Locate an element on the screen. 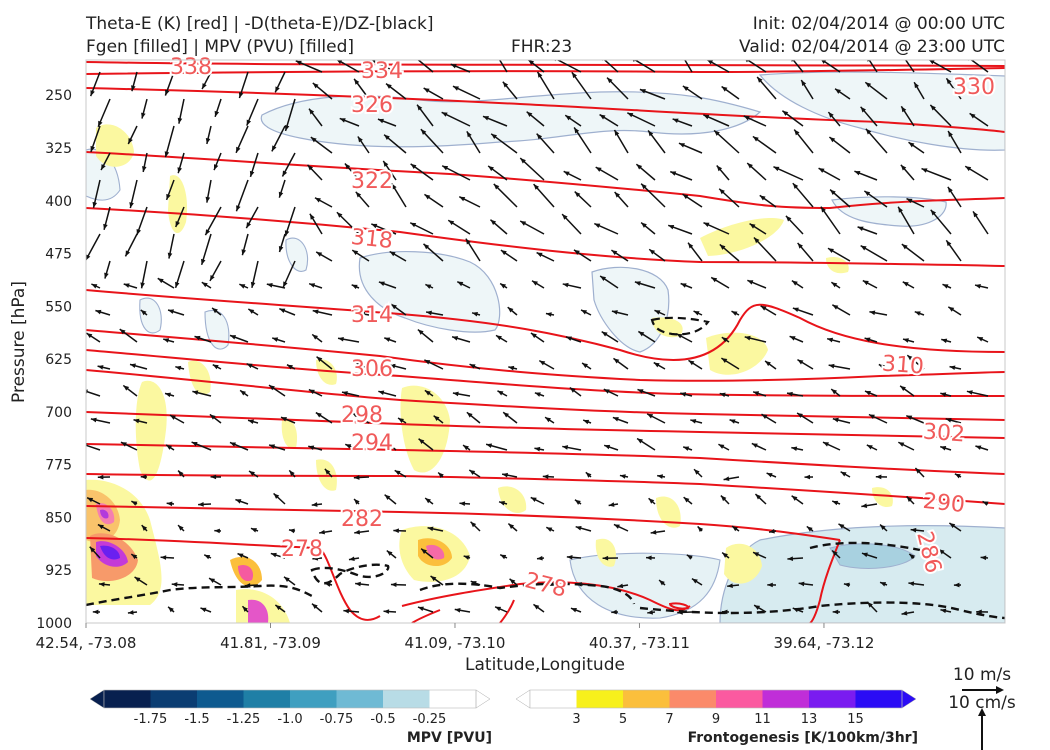 This screenshot has width=1050, height=750. colorbar-tick-label: -0.75 is located at coordinates (337, 719).